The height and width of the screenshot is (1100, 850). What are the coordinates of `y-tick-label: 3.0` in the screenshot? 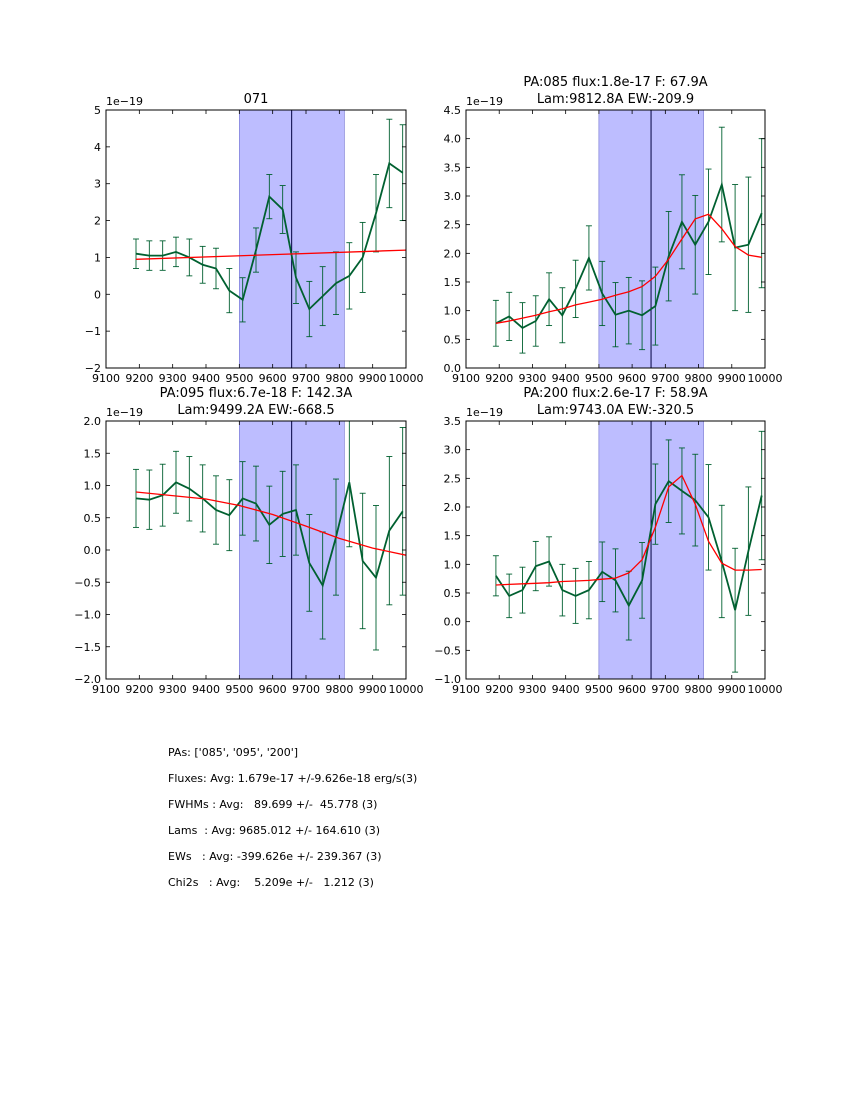 It's located at (453, 450).